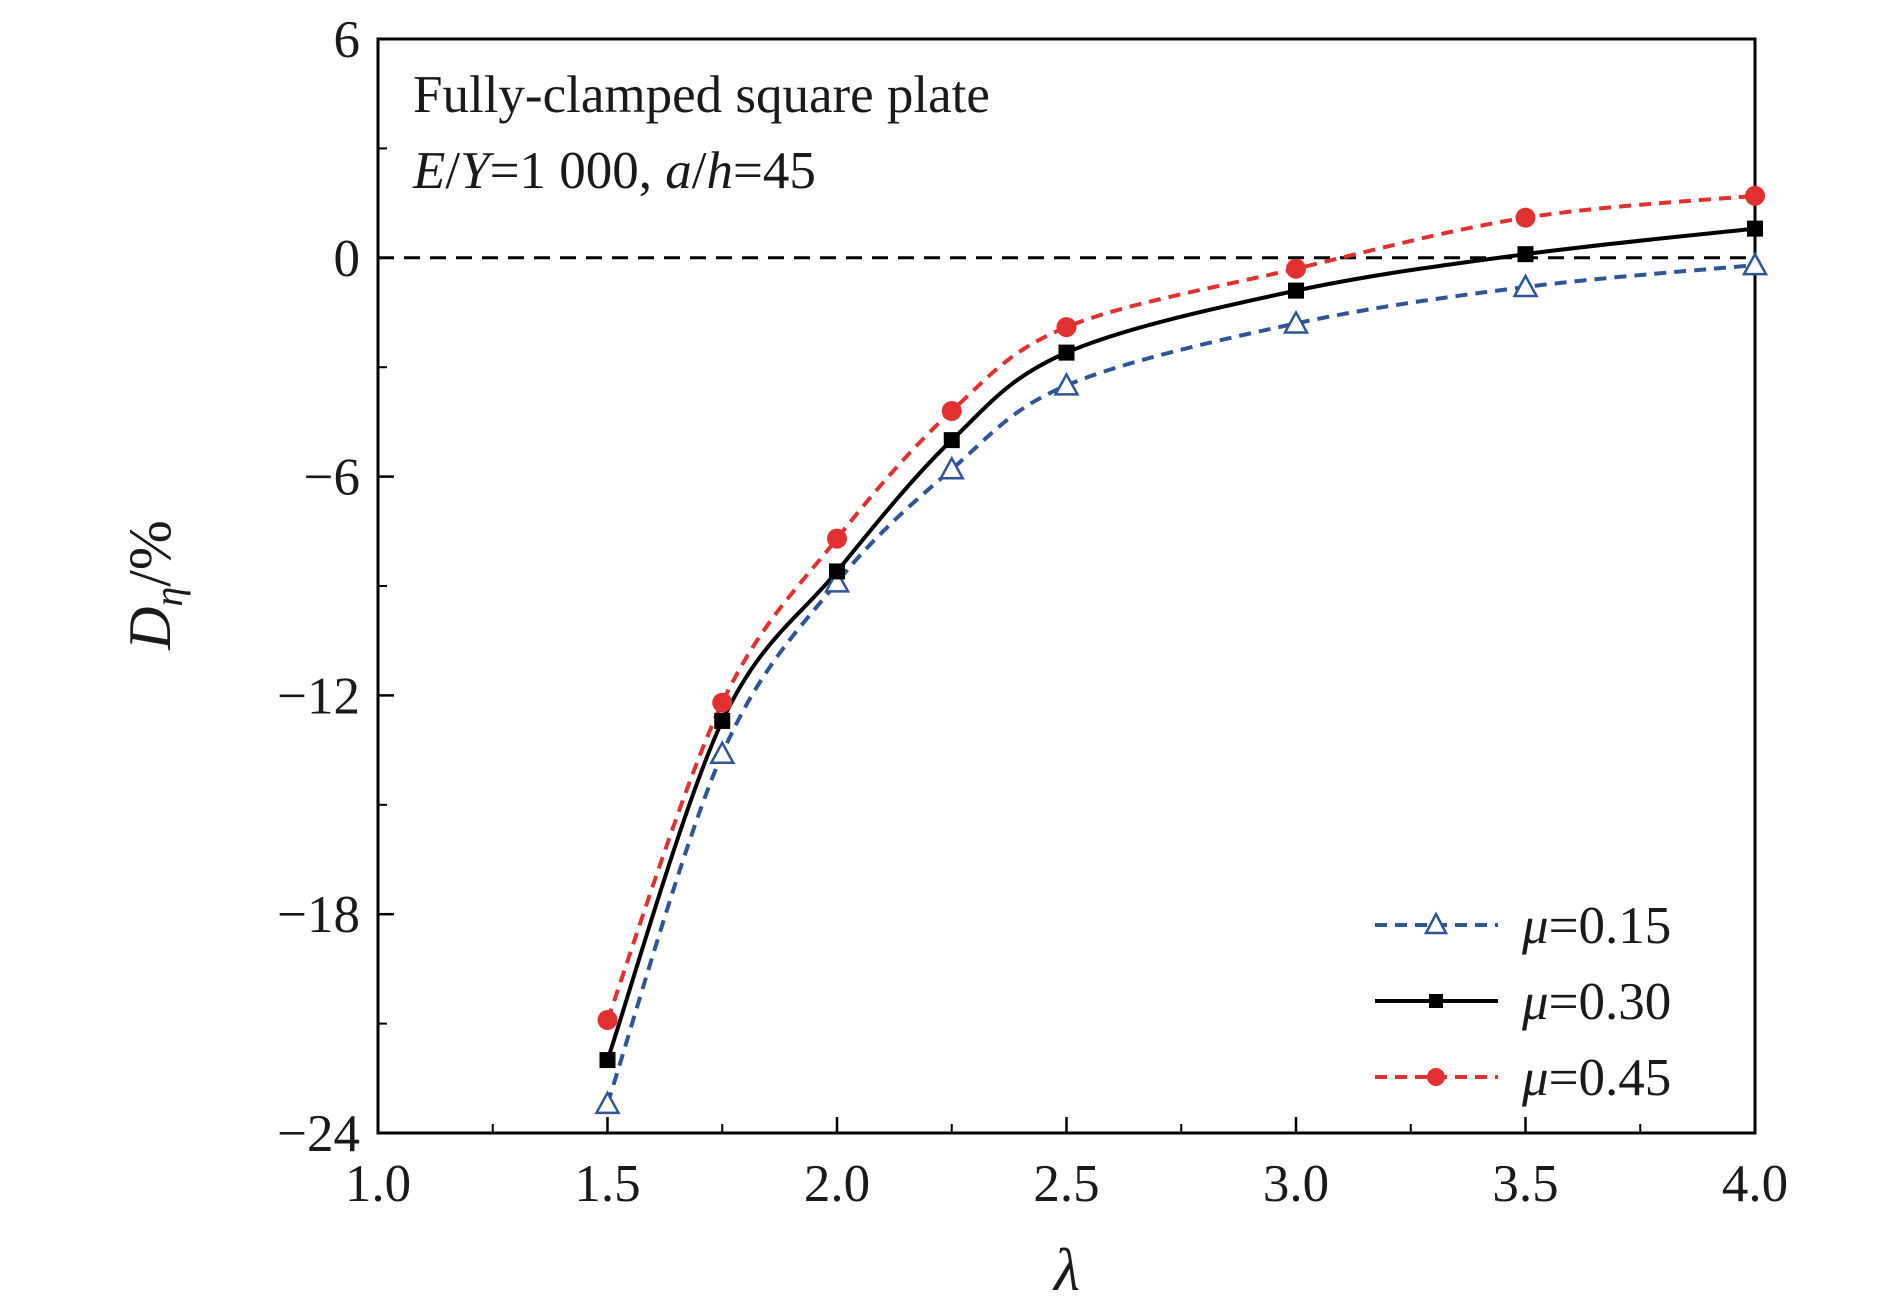  What do you see at coordinates (332, 478) in the screenshot?
I see `y-tick-label: −6` at bounding box center [332, 478].